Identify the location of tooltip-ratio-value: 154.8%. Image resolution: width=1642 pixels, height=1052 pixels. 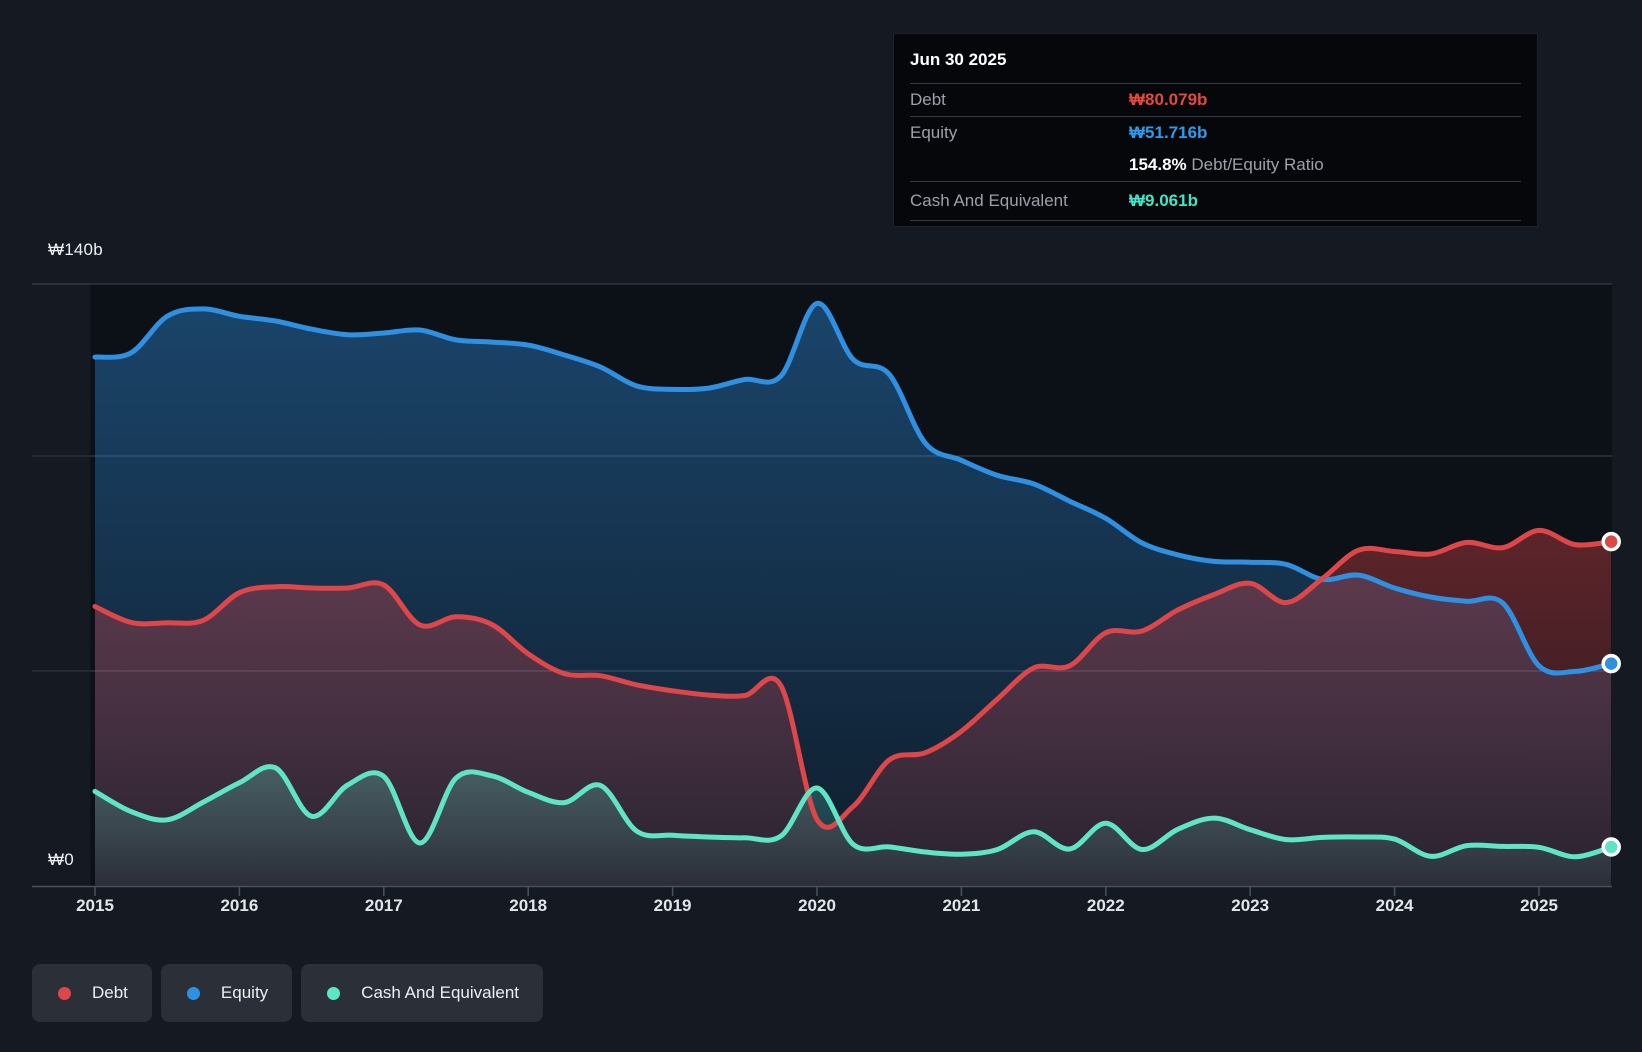
(1158, 164).